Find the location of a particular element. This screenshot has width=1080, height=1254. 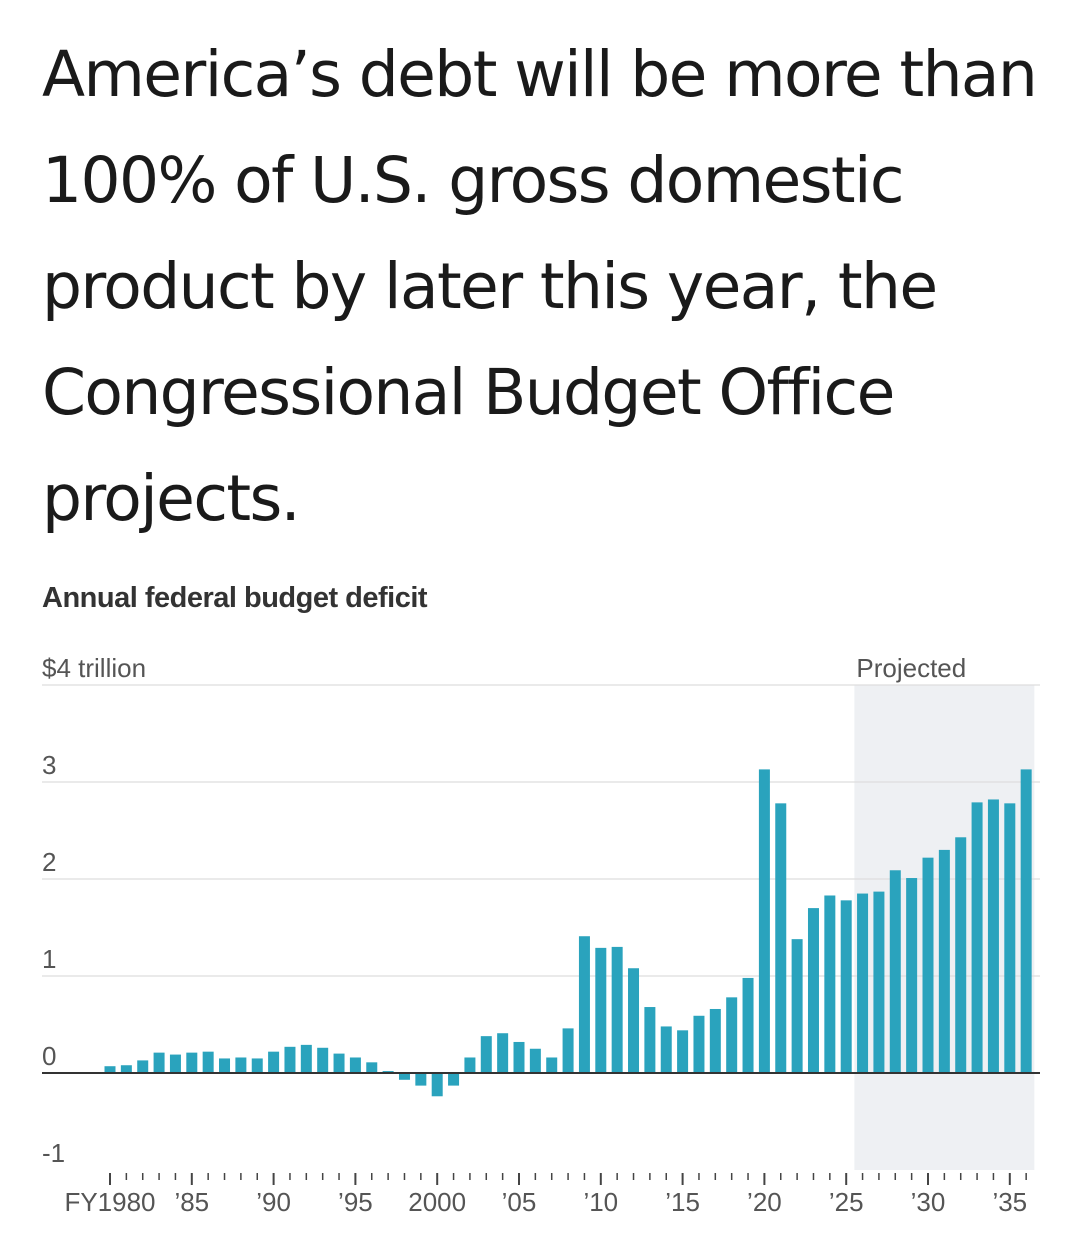

bar-1985 is located at coordinates (192, 1062).